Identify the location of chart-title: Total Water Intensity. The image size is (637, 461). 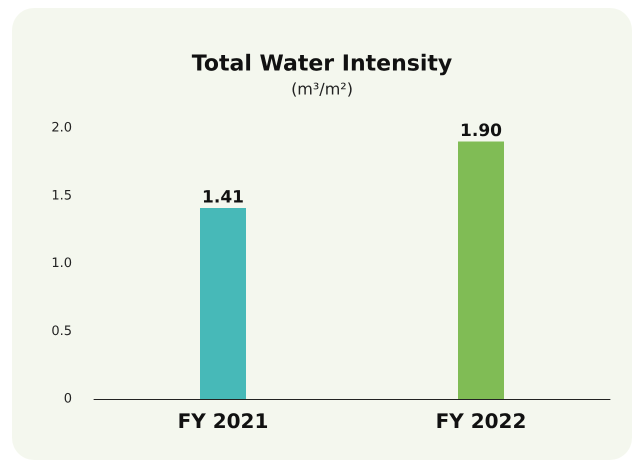
(322, 64).